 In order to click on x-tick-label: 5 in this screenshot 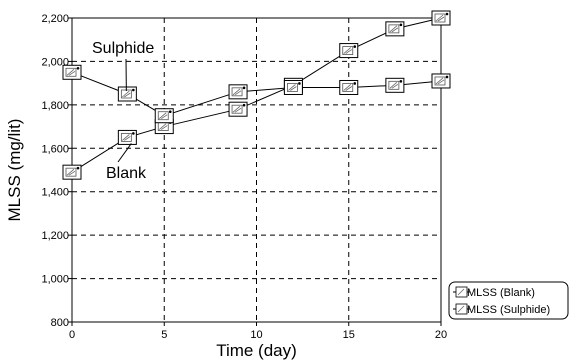, I will do `click(164, 335)`.